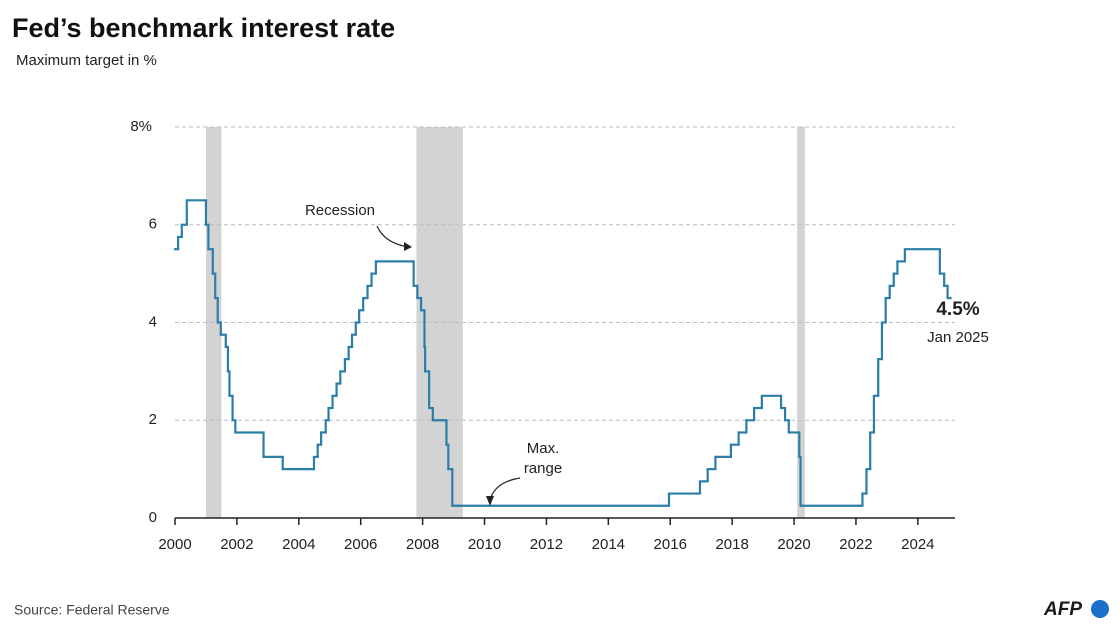 The height and width of the screenshot is (628, 1120). Describe the element at coordinates (855, 544) in the screenshot. I see `x-tick-label: 2022` at that location.